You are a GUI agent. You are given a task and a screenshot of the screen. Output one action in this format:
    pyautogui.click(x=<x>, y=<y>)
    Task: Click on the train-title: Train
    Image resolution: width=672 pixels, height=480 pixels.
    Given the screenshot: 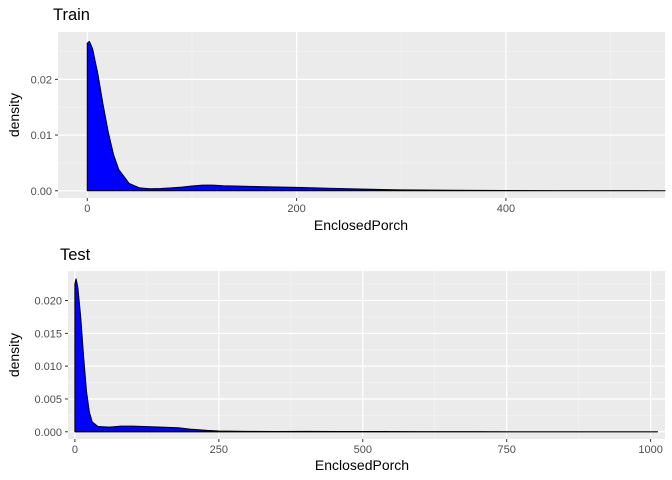 What is the action you would take?
    pyautogui.click(x=71, y=15)
    